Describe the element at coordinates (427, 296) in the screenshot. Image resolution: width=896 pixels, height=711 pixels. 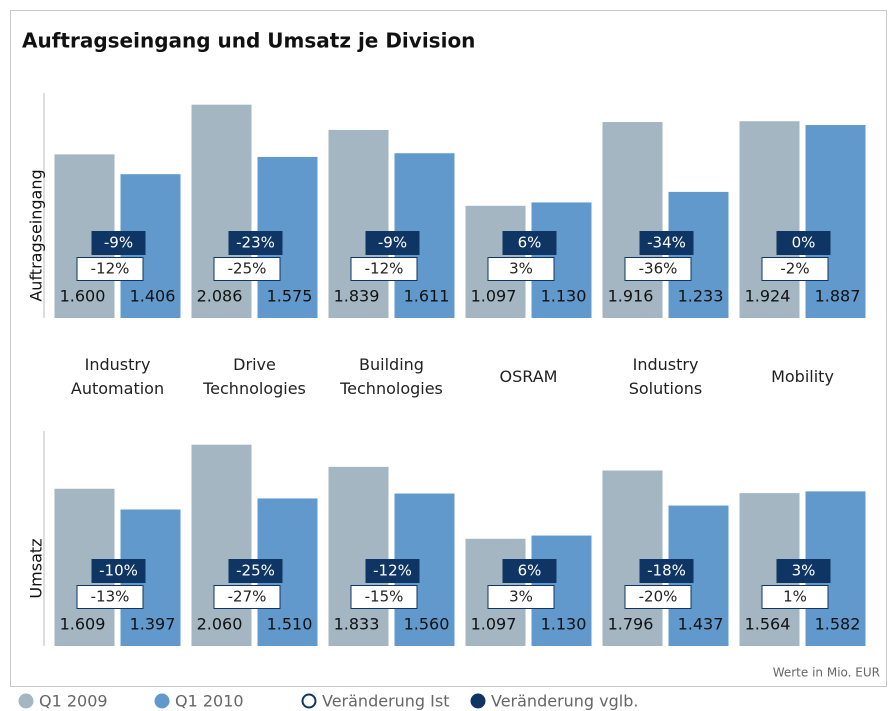
I see `value-label: 1.611` at that location.